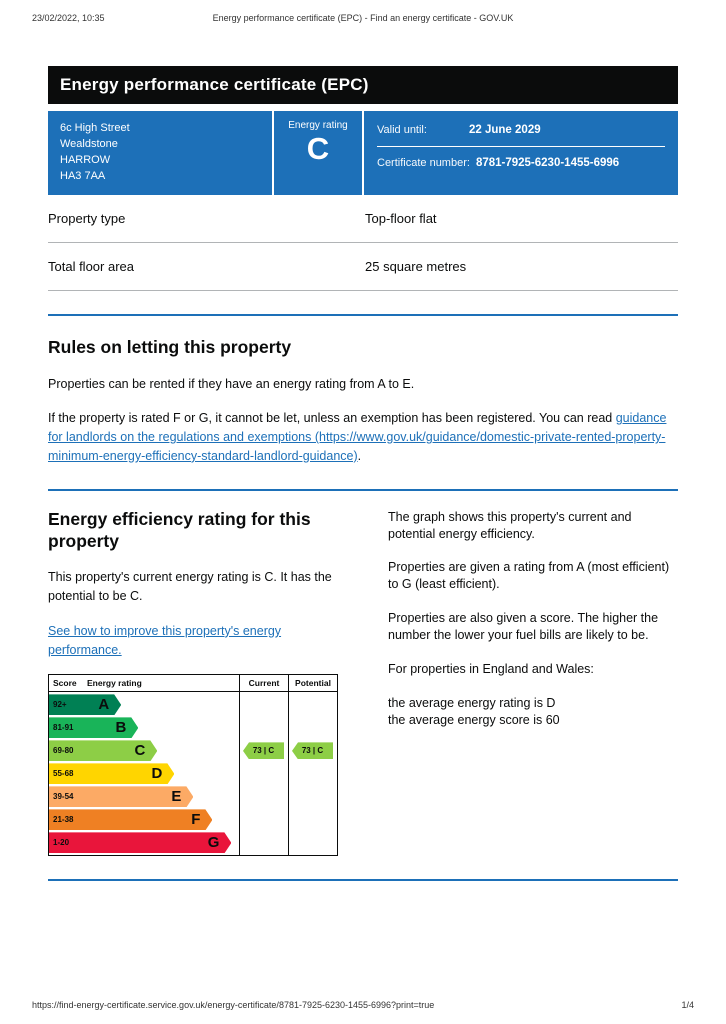 This screenshot has height=1024, width=726. What do you see at coordinates (318, 125) in the screenshot?
I see `energy-rating-label: Energy rating` at bounding box center [318, 125].